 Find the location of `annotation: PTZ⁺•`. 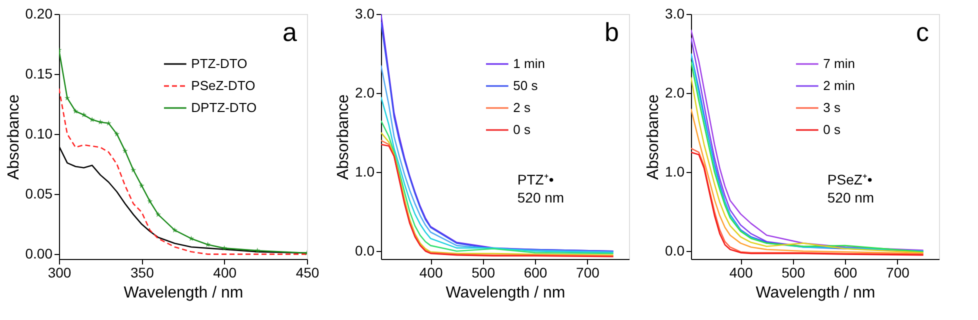

annotation: PTZ⁺• is located at coordinates (535, 180).